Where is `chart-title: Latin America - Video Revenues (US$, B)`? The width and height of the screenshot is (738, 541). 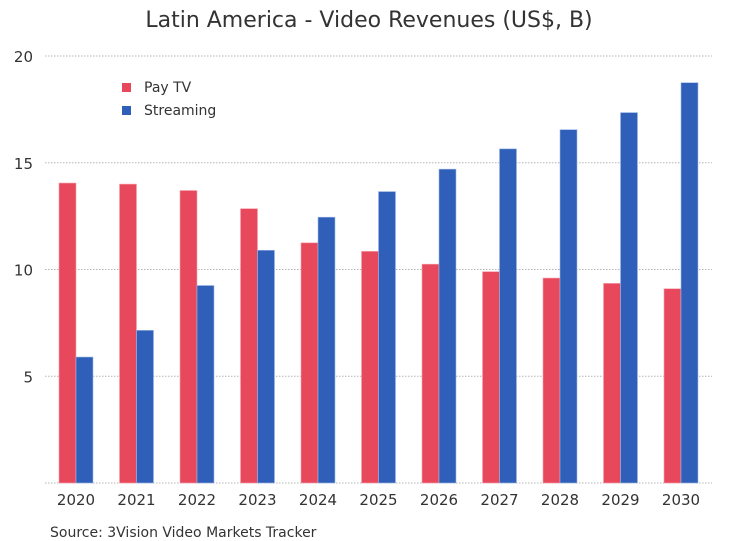
chart-title: Latin America - Video Revenues (US$, B) is located at coordinates (368, 20).